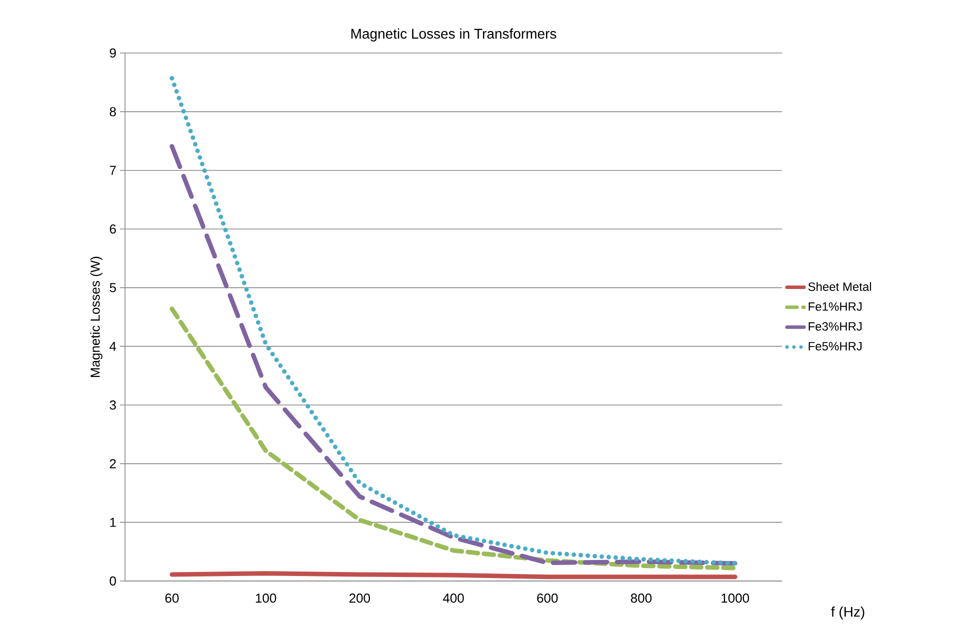 This screenshot has width=980, height=643. What do you see at coordinates (113, 111) in the screenshot?
I see `y-tick-label: 8` at bounding box center [113, 111].